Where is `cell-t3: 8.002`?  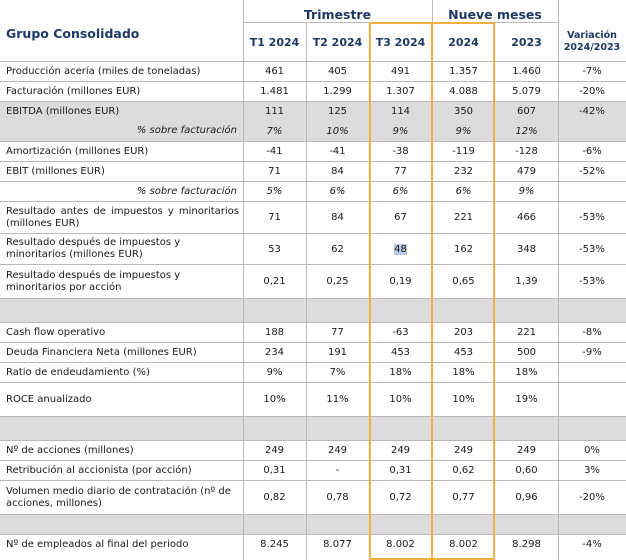
cell-t3: 8.002 is located at coordinates (400, 544).